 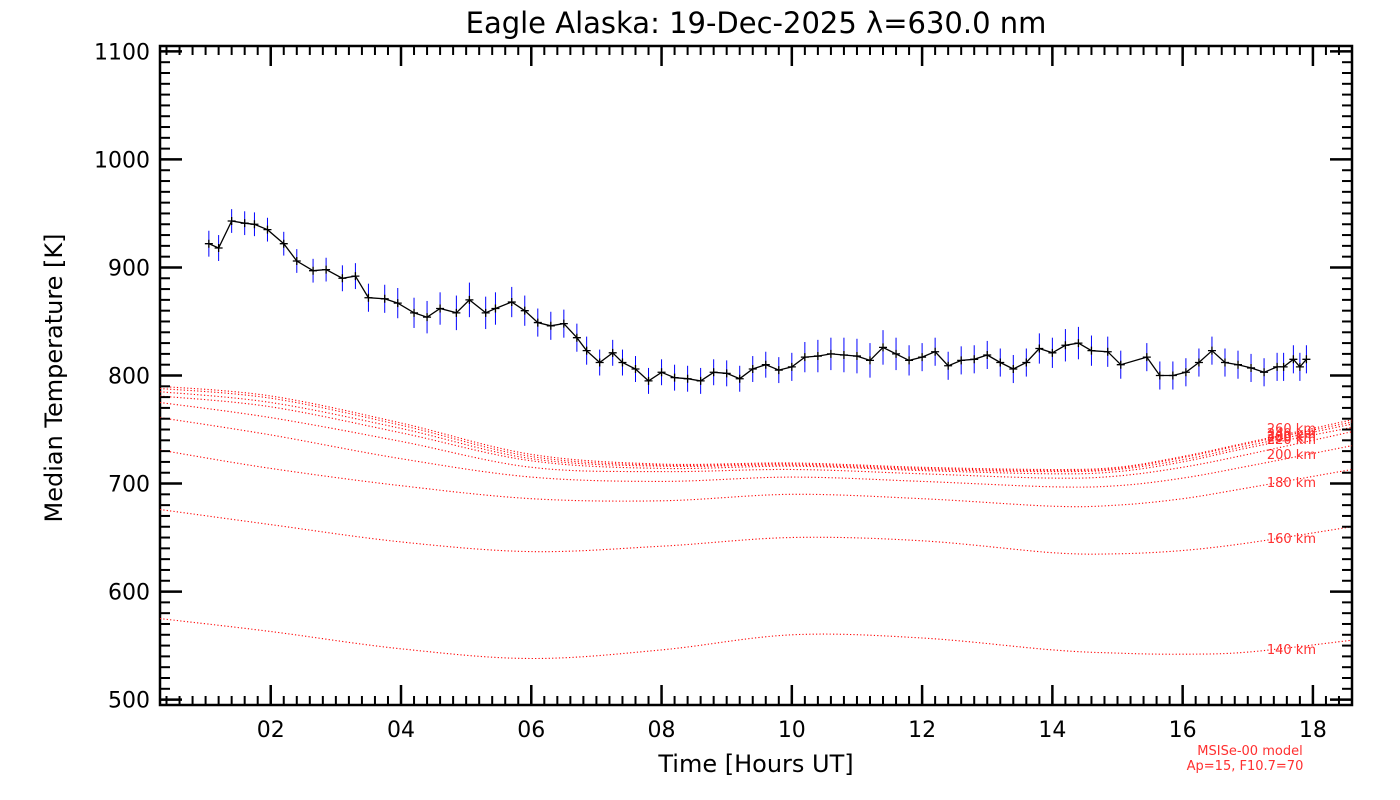 I want to click on x-tick-label: 04, so click(x=401, y=730).